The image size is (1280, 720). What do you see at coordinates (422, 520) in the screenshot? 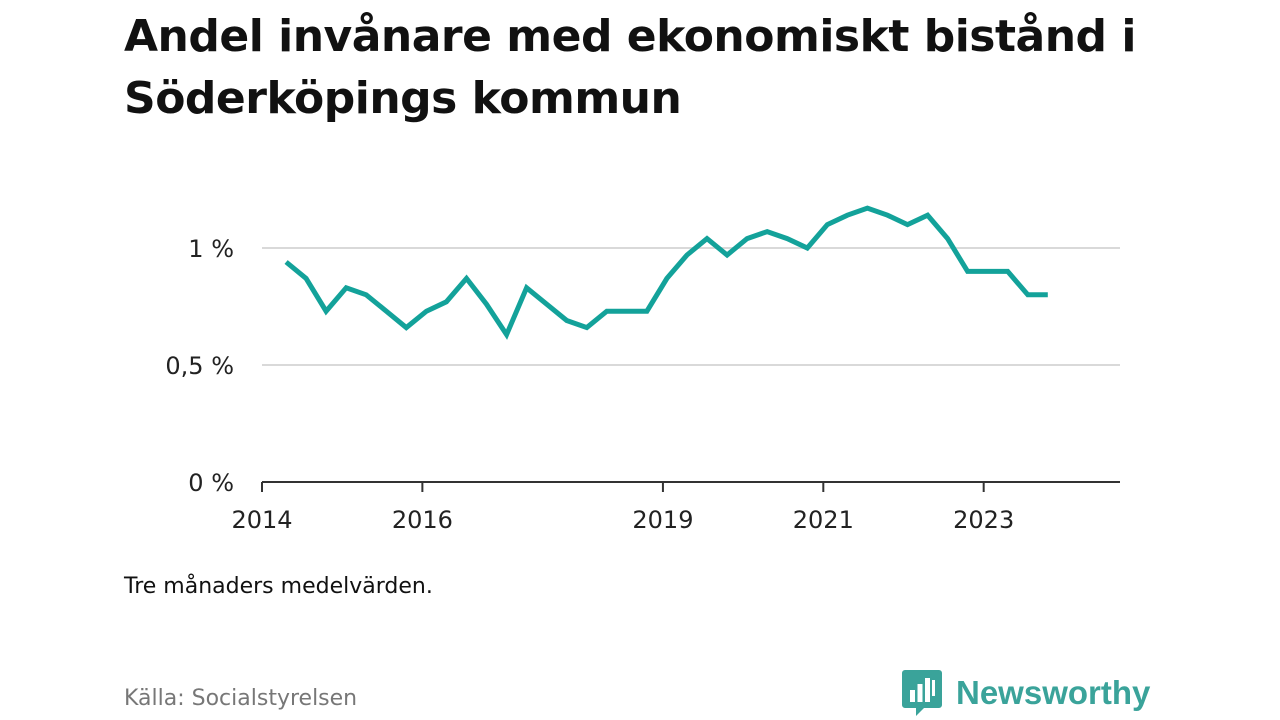
I see `x-tick-label: 2016` at bounding box center [422, 520].